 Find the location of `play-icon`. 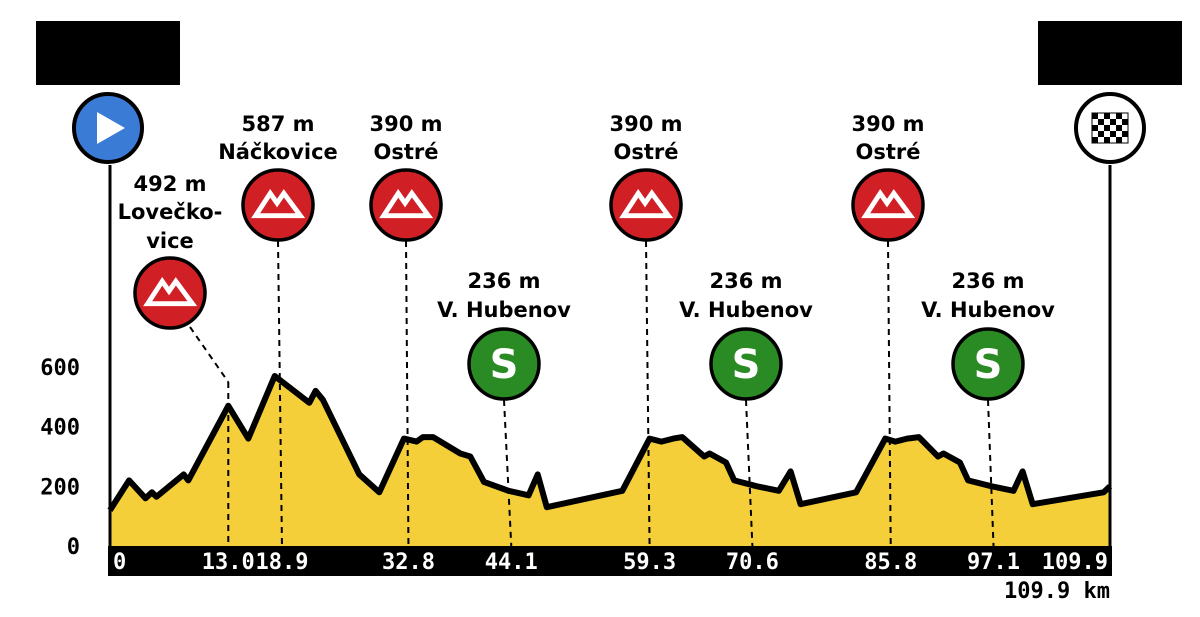

play-icon is located at coordinates (108, 128).